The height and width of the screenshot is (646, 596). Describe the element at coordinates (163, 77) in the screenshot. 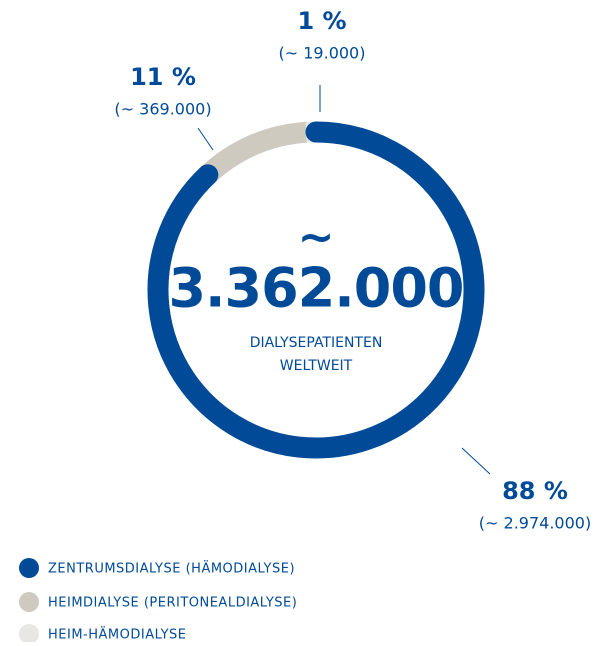

I see `value-label: 11 %` at that location.